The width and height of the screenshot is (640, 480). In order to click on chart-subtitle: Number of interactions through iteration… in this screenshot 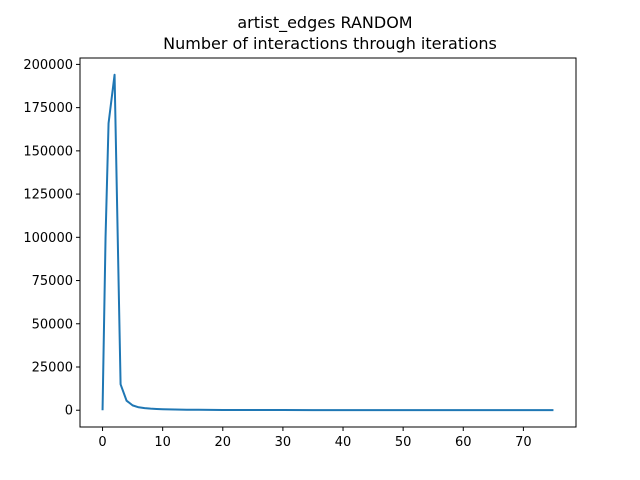, I will do `click(330, 43)`.